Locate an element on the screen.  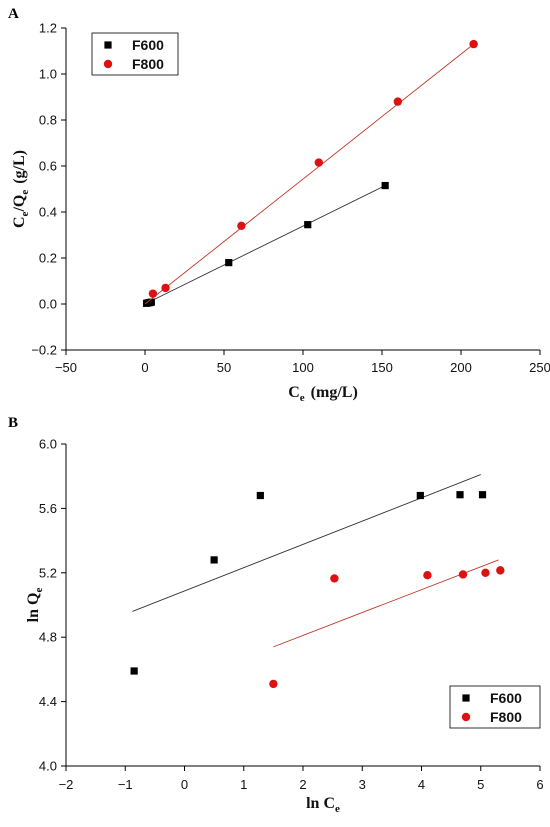
y-tick-label: 0.8 is located at coordinates (48, 120).